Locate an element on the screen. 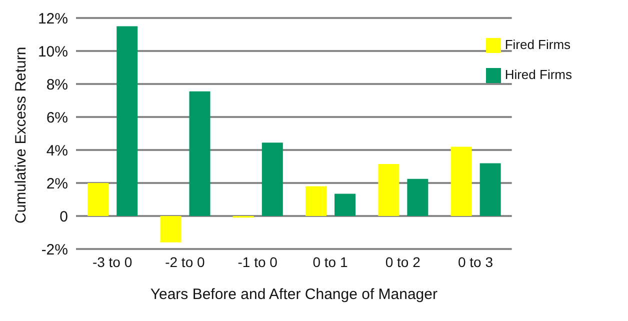  x-axis-title: Years Before and After Change of Manager is located at coordinates (294, 294).